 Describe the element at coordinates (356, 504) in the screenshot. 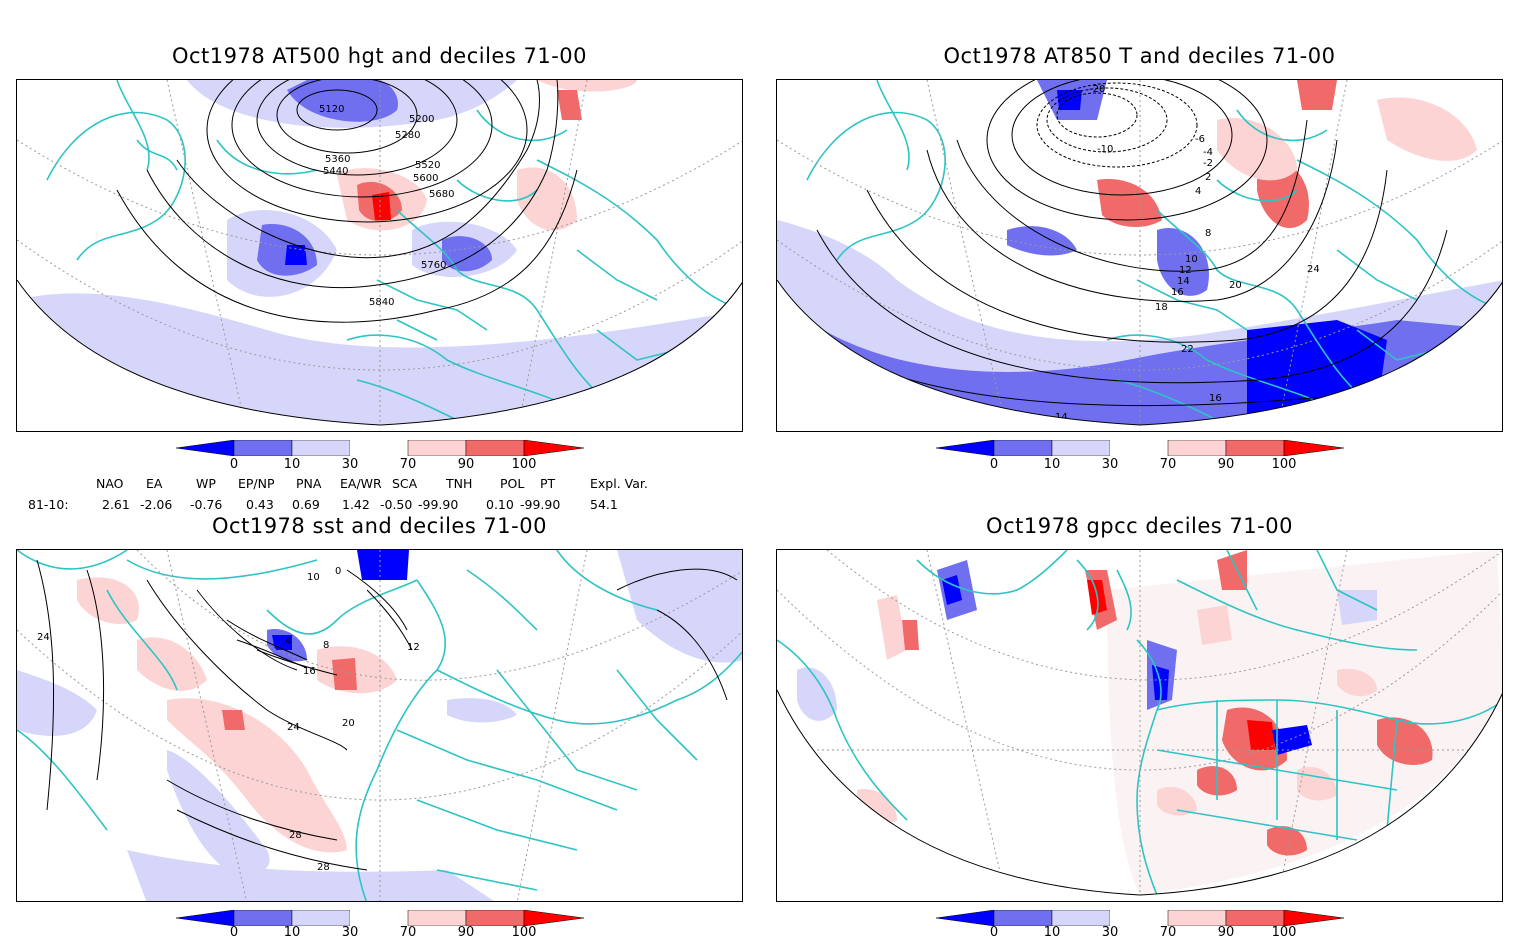

I see `index-value: 1.42` at that location.